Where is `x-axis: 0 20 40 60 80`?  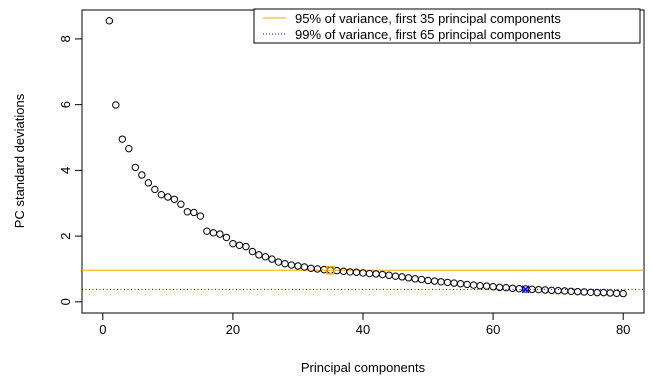 x-axis: 0 20 40 60 80 is located at coordinates (364, 324).